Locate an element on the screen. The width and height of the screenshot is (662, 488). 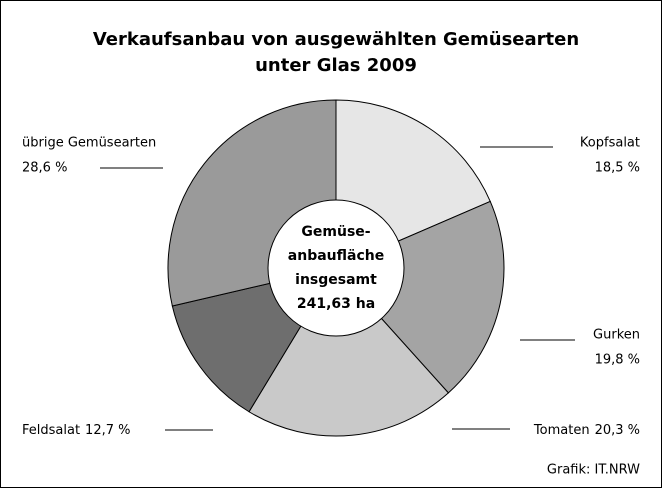
category-label: Kopfsalat is located at coordinates (610, 143).